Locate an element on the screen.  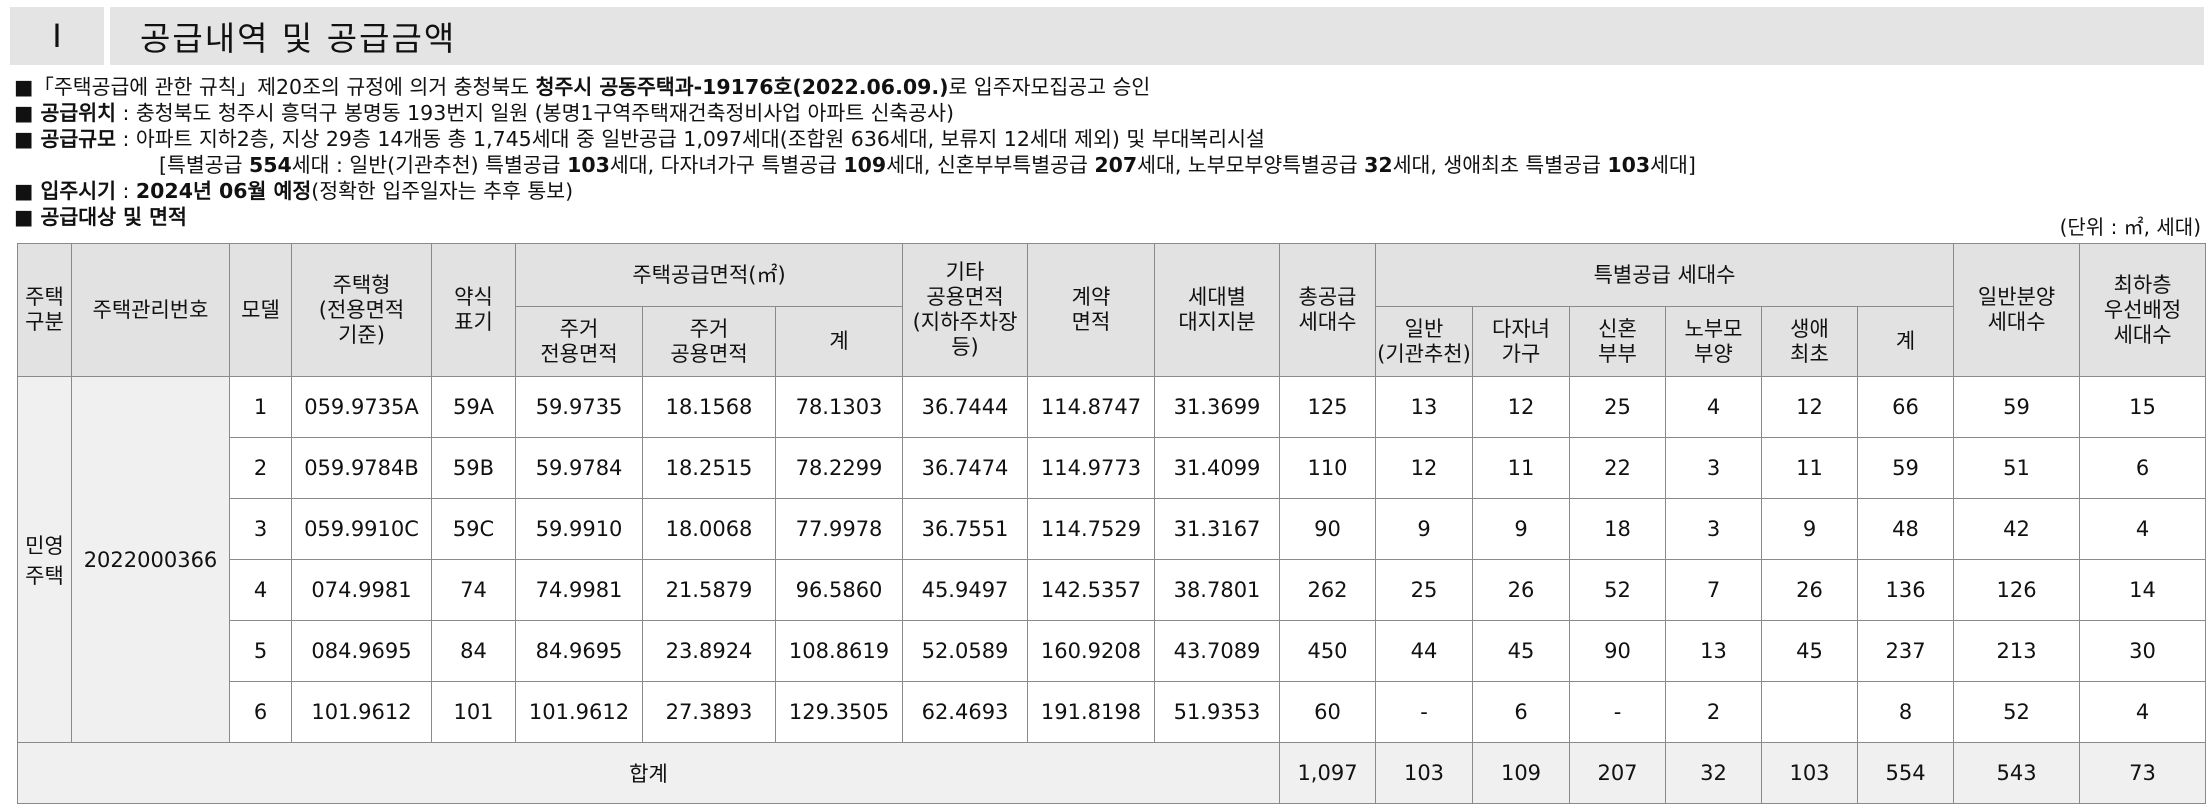
table-cell: 22 is located at coordinates (1617, 468).